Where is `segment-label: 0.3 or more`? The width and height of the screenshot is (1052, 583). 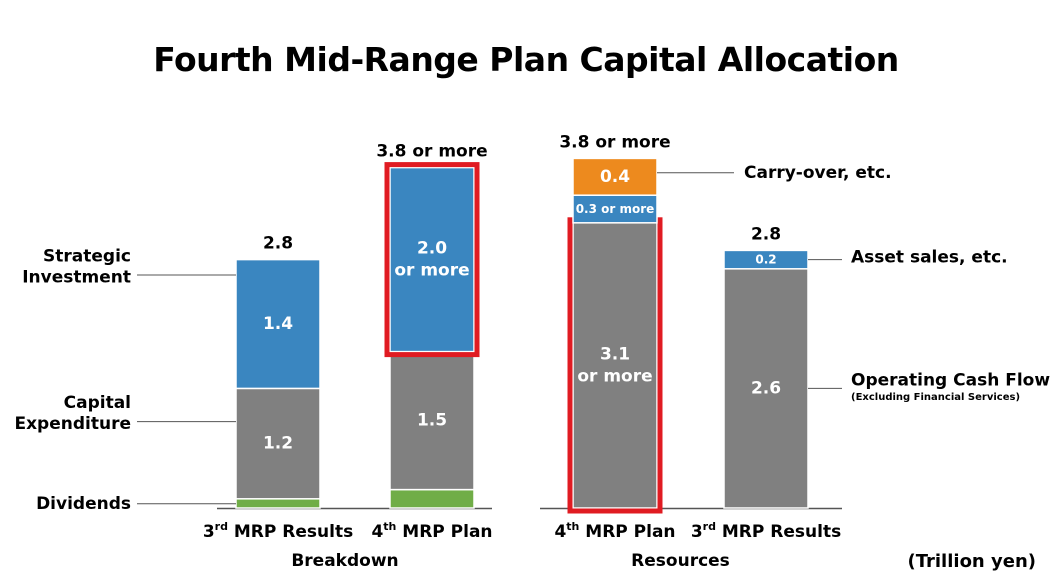
segment-label: 0.3 or more is located at coordinates (615, 209).